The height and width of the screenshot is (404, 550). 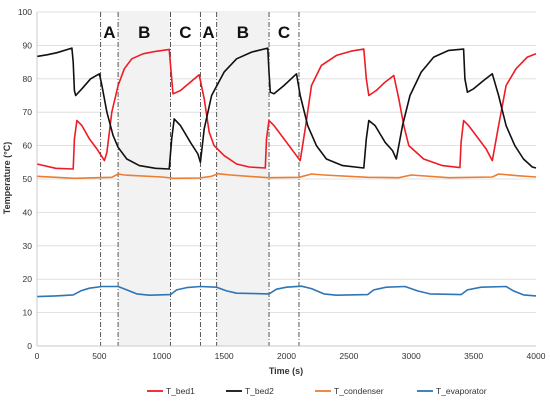 What do you see at coordinates (286, 176) in the screenshot?
I see `series-line-t-condenser` at bounding box center [286, 176].